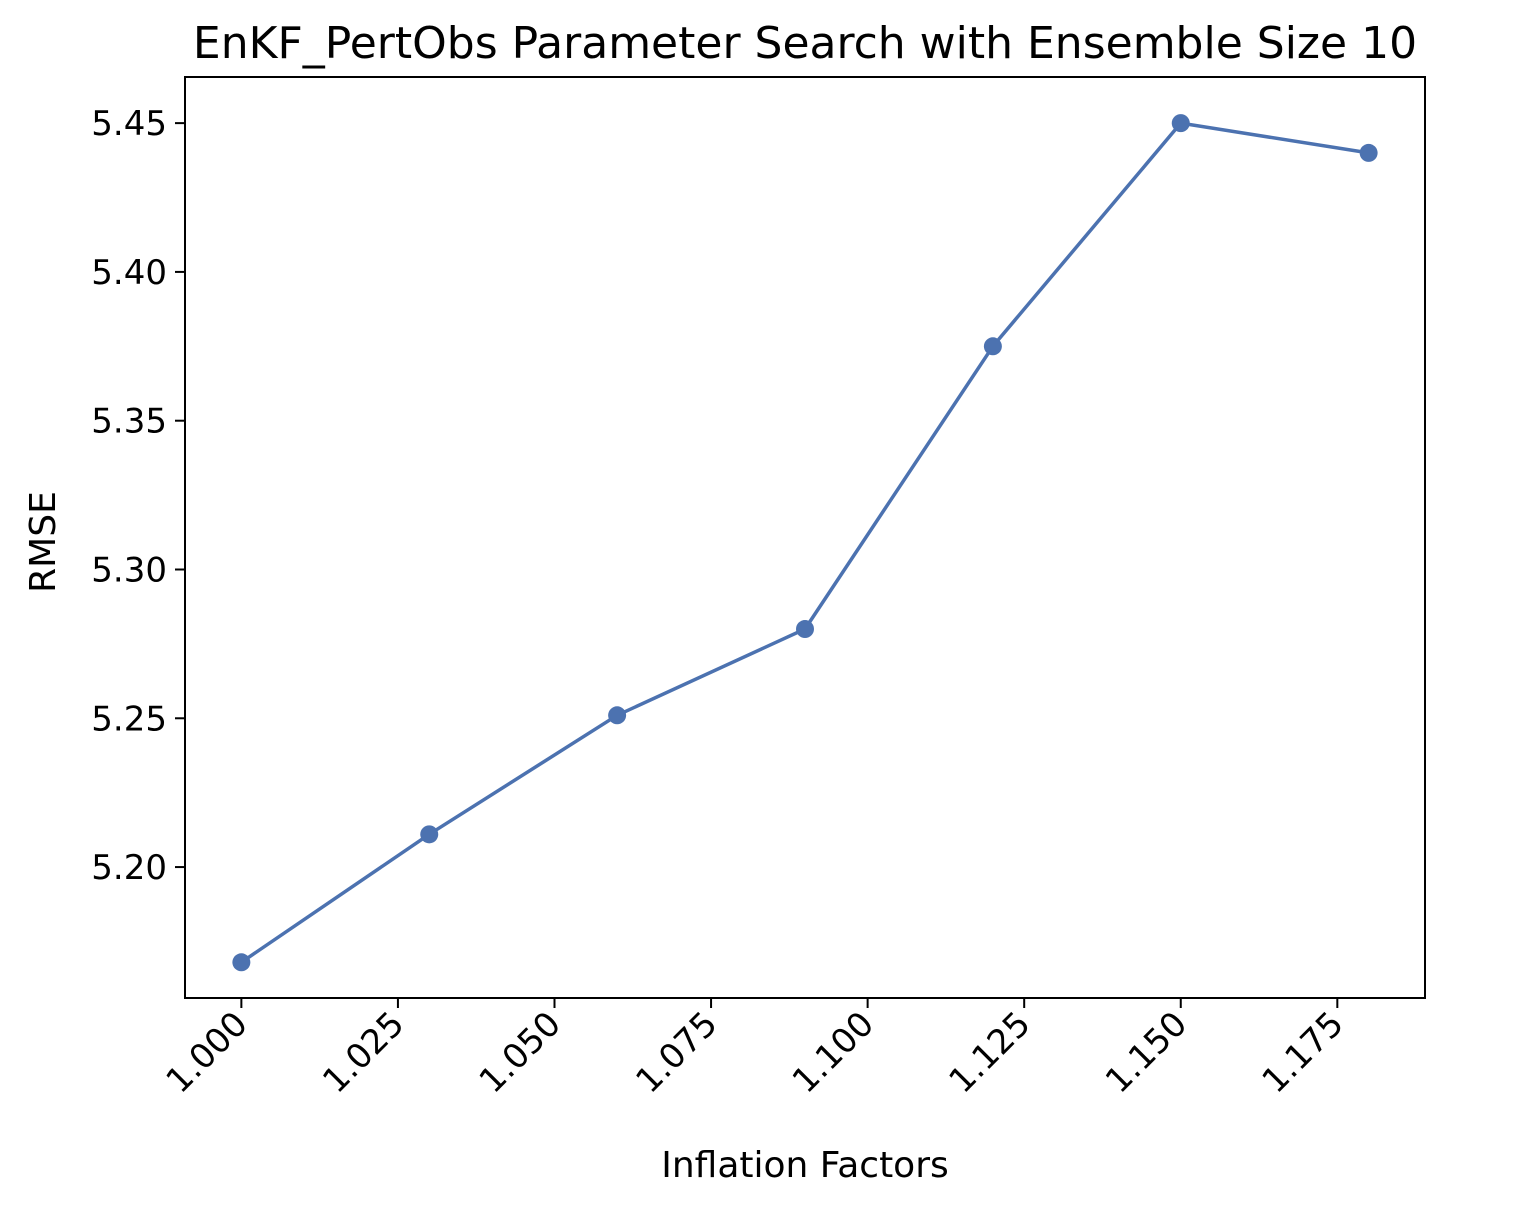  What do you see at coordinates (129, 422) in the screenshot?
I see `y-tick-label: 5.35` at bounding box center [129, 422].